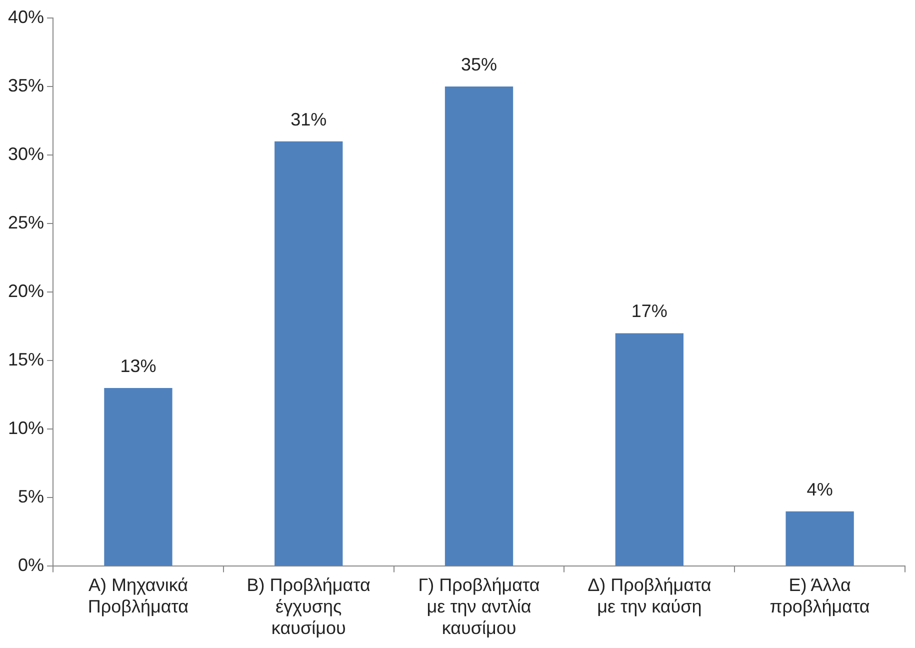  What do you see at coordinates (31, 565) in the screenshot?
I see `y-tick-label: 0%` at bounding box center [31, 565].